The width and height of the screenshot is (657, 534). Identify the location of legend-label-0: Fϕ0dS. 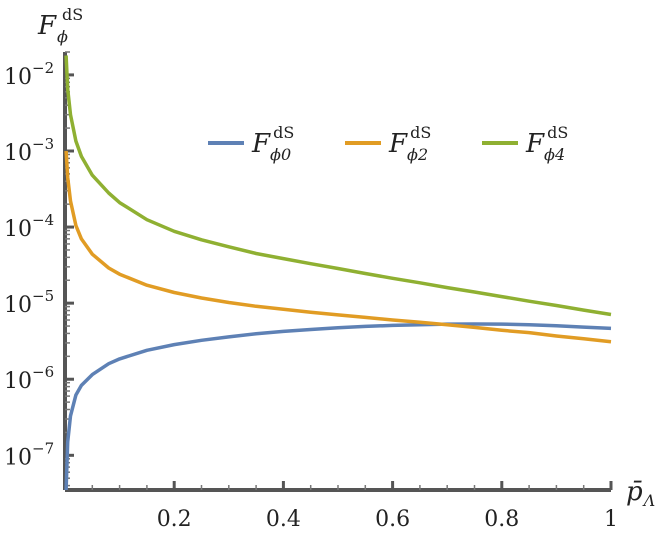
(272, 143).